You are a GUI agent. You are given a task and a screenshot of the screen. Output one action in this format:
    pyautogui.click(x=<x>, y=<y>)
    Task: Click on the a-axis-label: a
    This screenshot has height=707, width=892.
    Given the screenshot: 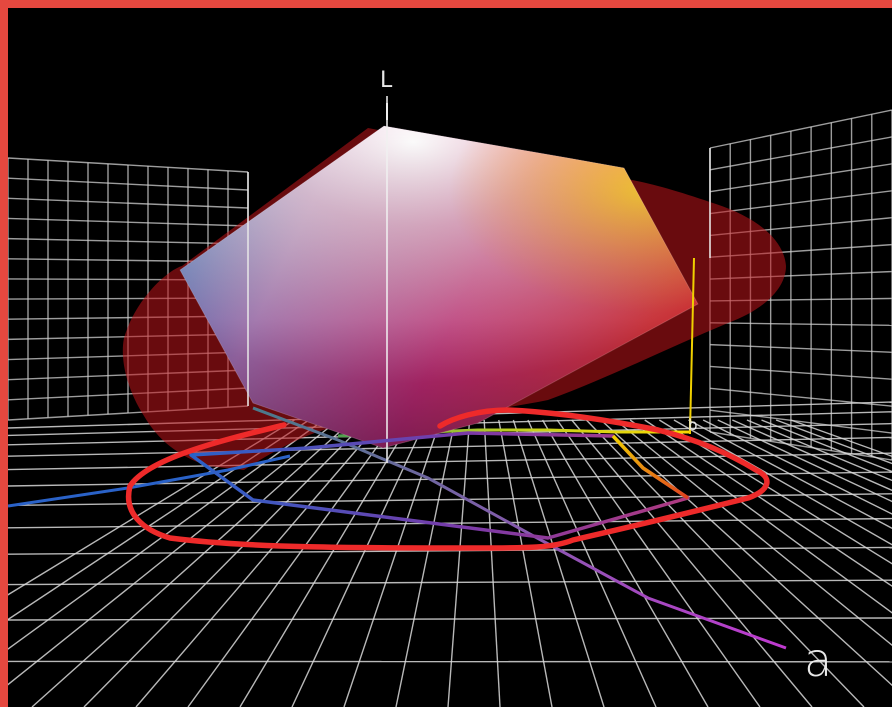 What is the action you would take?
    pyautogui.click(x=818, y=660)
    